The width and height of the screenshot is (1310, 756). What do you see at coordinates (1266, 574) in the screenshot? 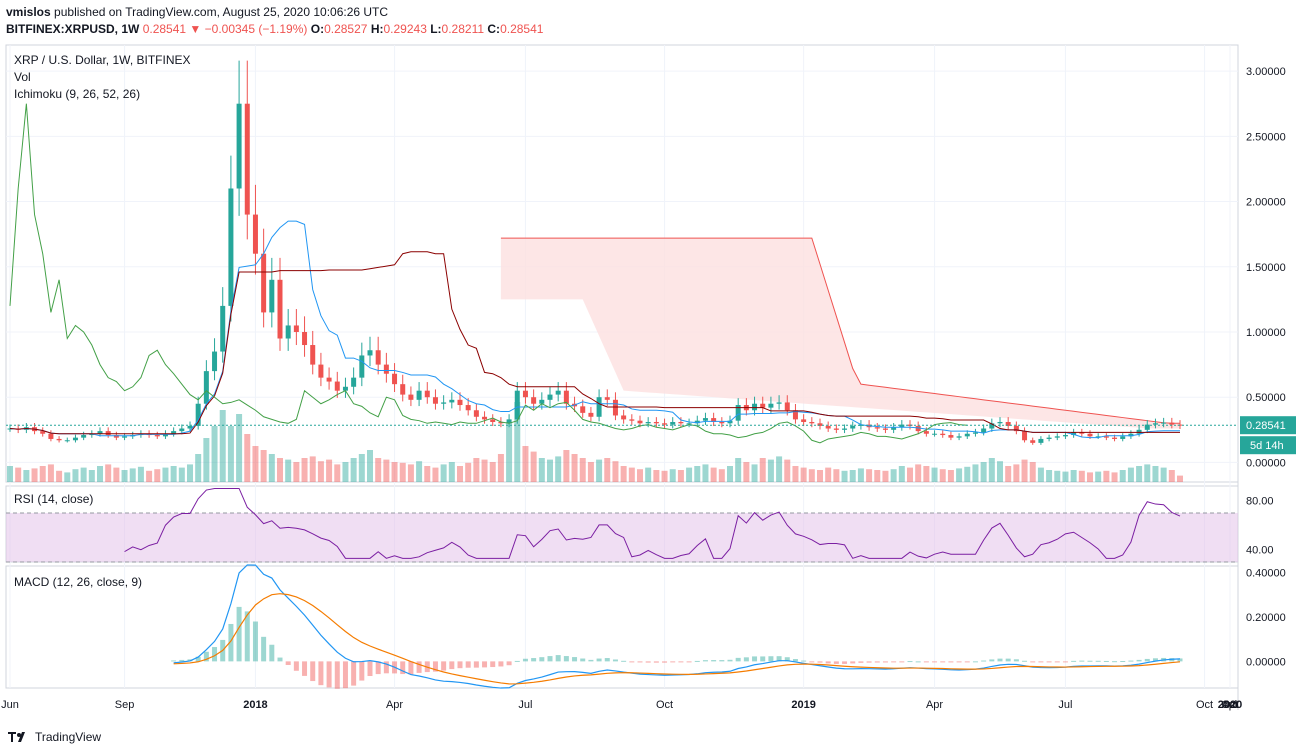
I see `macd-tick-label: 0.40000` at bounding box center [1266, 574].